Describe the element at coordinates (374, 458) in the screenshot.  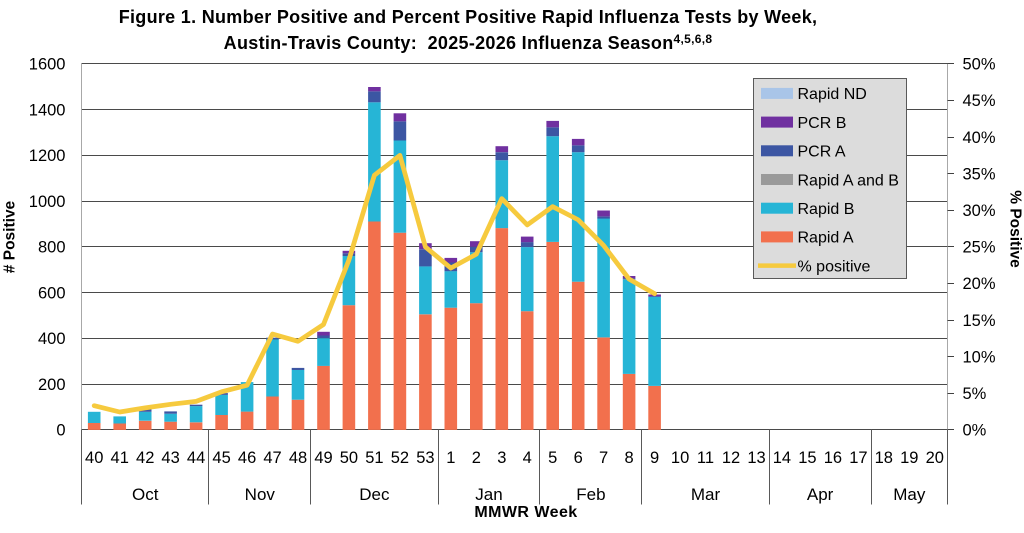
I see `svg-text: 51` at that location.